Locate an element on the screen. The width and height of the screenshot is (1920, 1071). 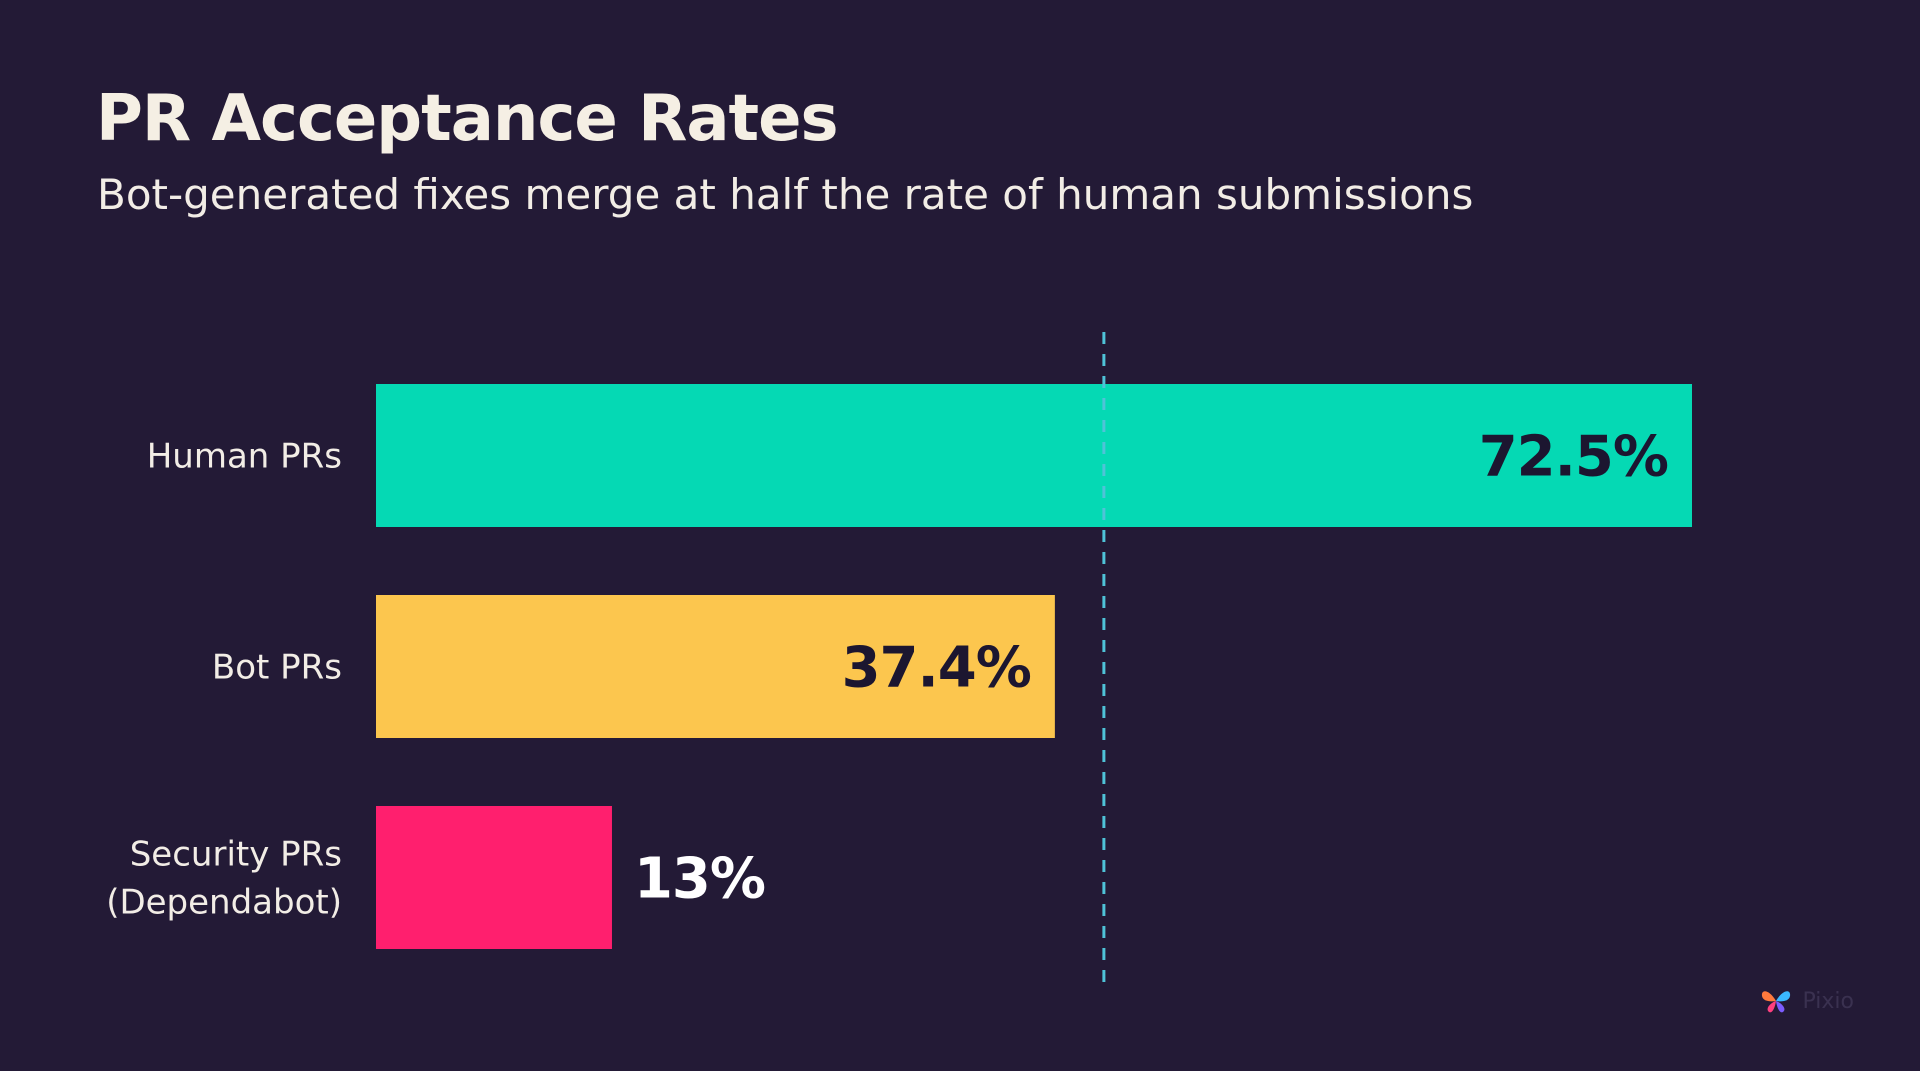
value-label-human-prs: 72.5% is located at coordinates (1573, 457).